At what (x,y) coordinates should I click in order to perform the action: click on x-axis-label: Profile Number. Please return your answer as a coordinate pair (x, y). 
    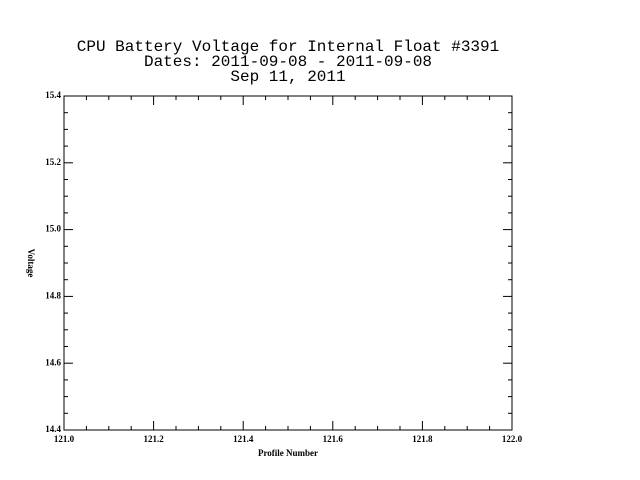
    Looking at the image, I should click on (288, 453).